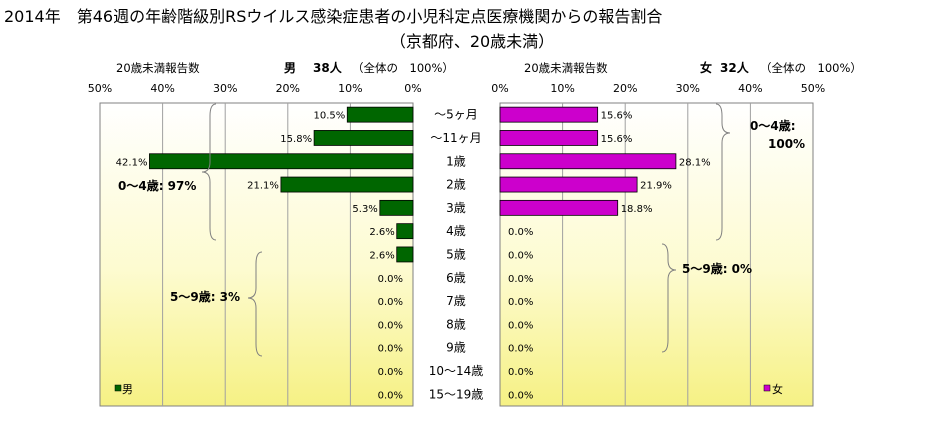  I want to click on female-brace-0-4-label-1: 0～4歳:, so click(773, 125).